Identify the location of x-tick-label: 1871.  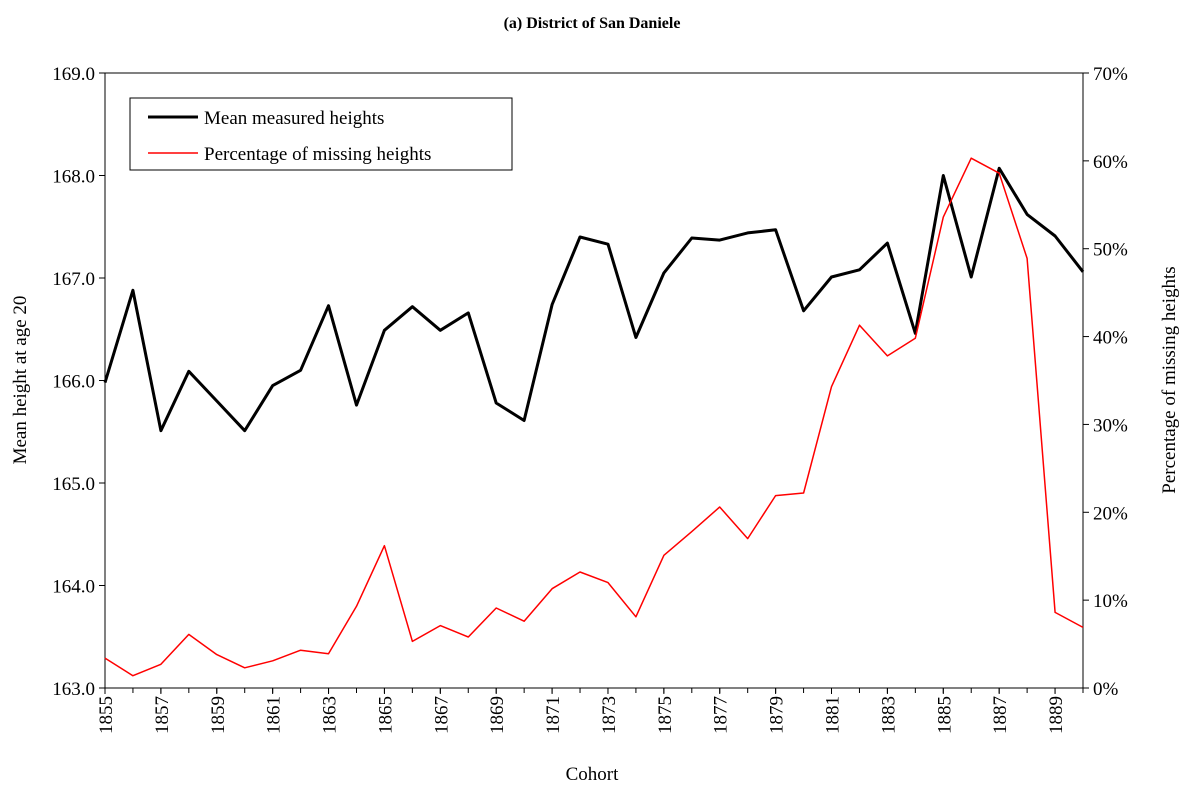
(553, 715).